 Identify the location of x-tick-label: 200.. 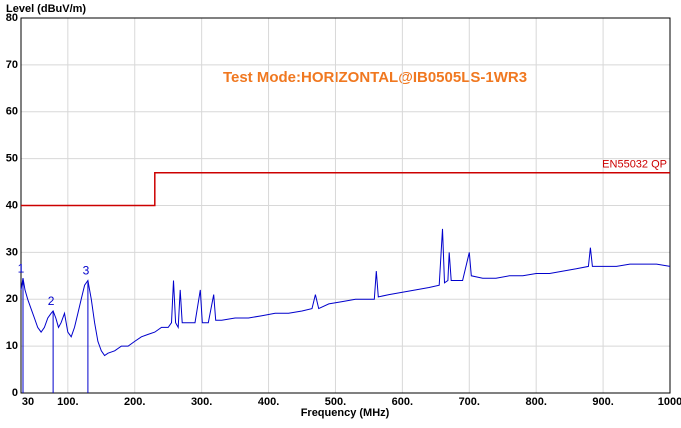
(134, 402).